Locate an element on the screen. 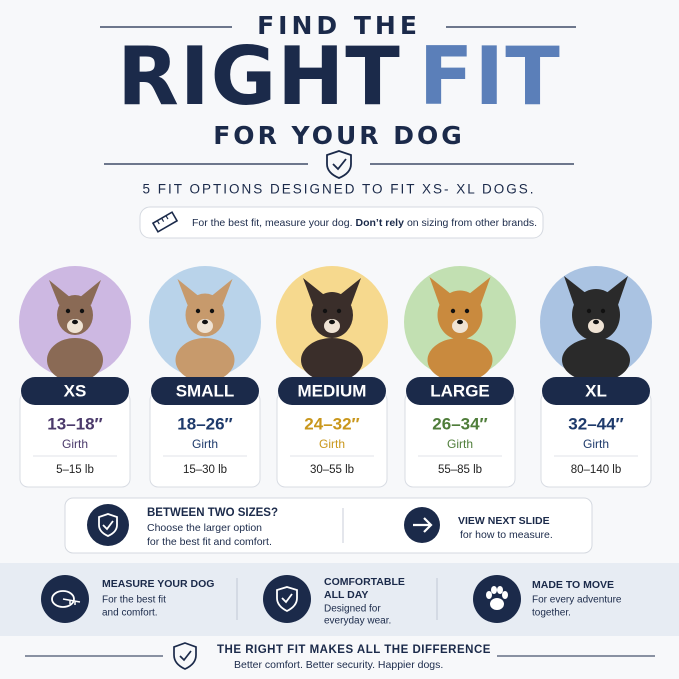 The image size is (679, 679). check-icon is located at coordinates (339, 164).